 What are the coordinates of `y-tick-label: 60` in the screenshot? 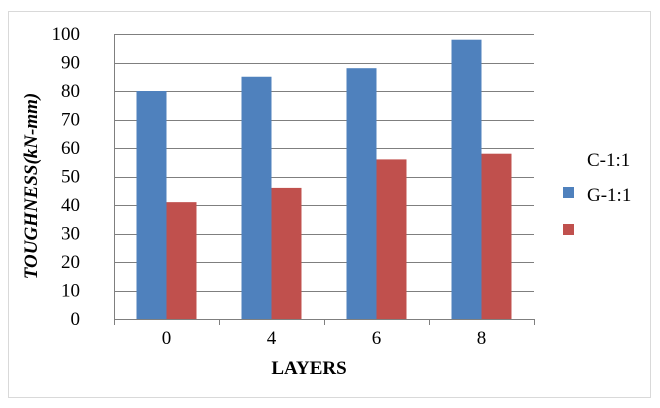 It's located at (70, 148).